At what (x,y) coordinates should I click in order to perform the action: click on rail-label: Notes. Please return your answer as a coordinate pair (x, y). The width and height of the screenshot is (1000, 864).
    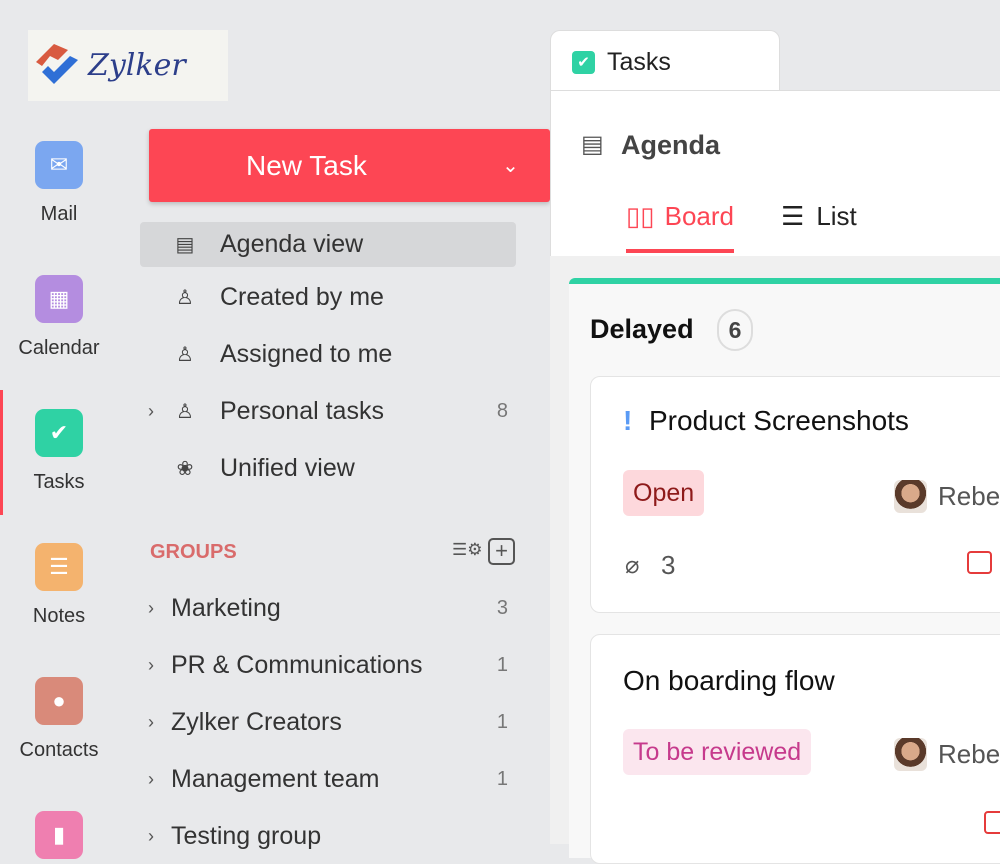
    Looking at the image, I should click on (59, 616).